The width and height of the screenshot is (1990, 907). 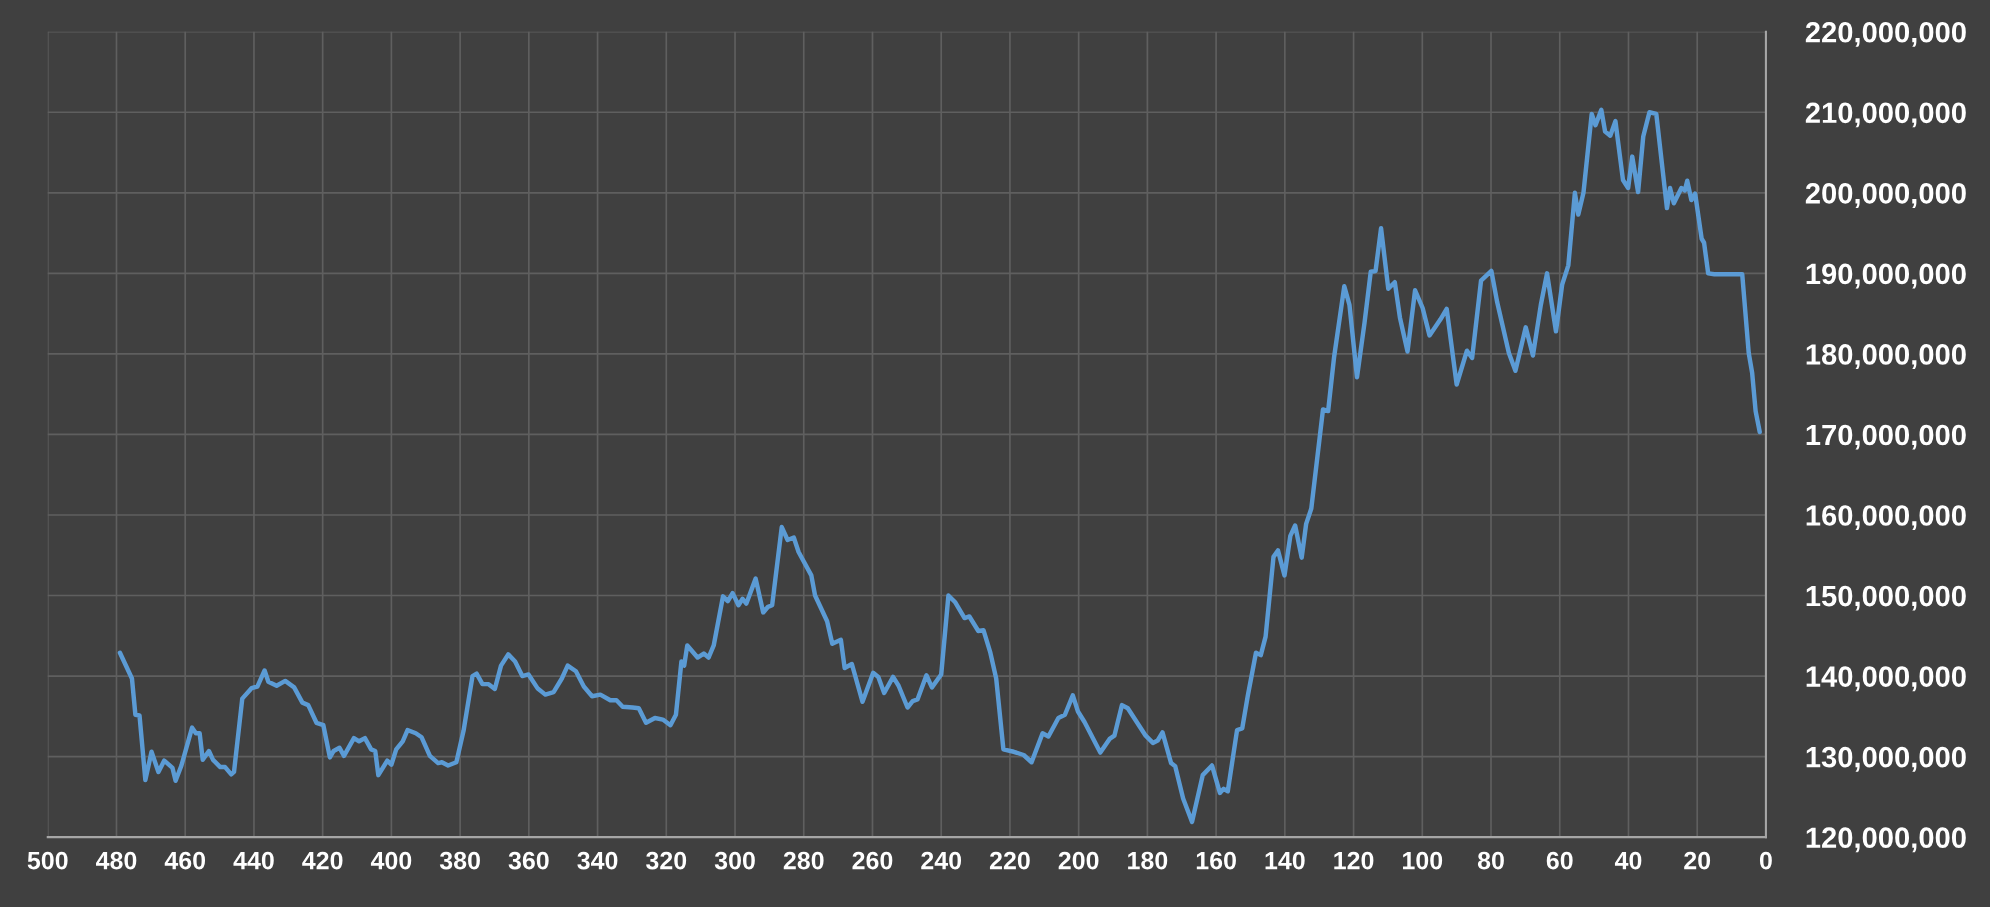 I want to click on x-tick-label: 460, so click(x=185, y=860).